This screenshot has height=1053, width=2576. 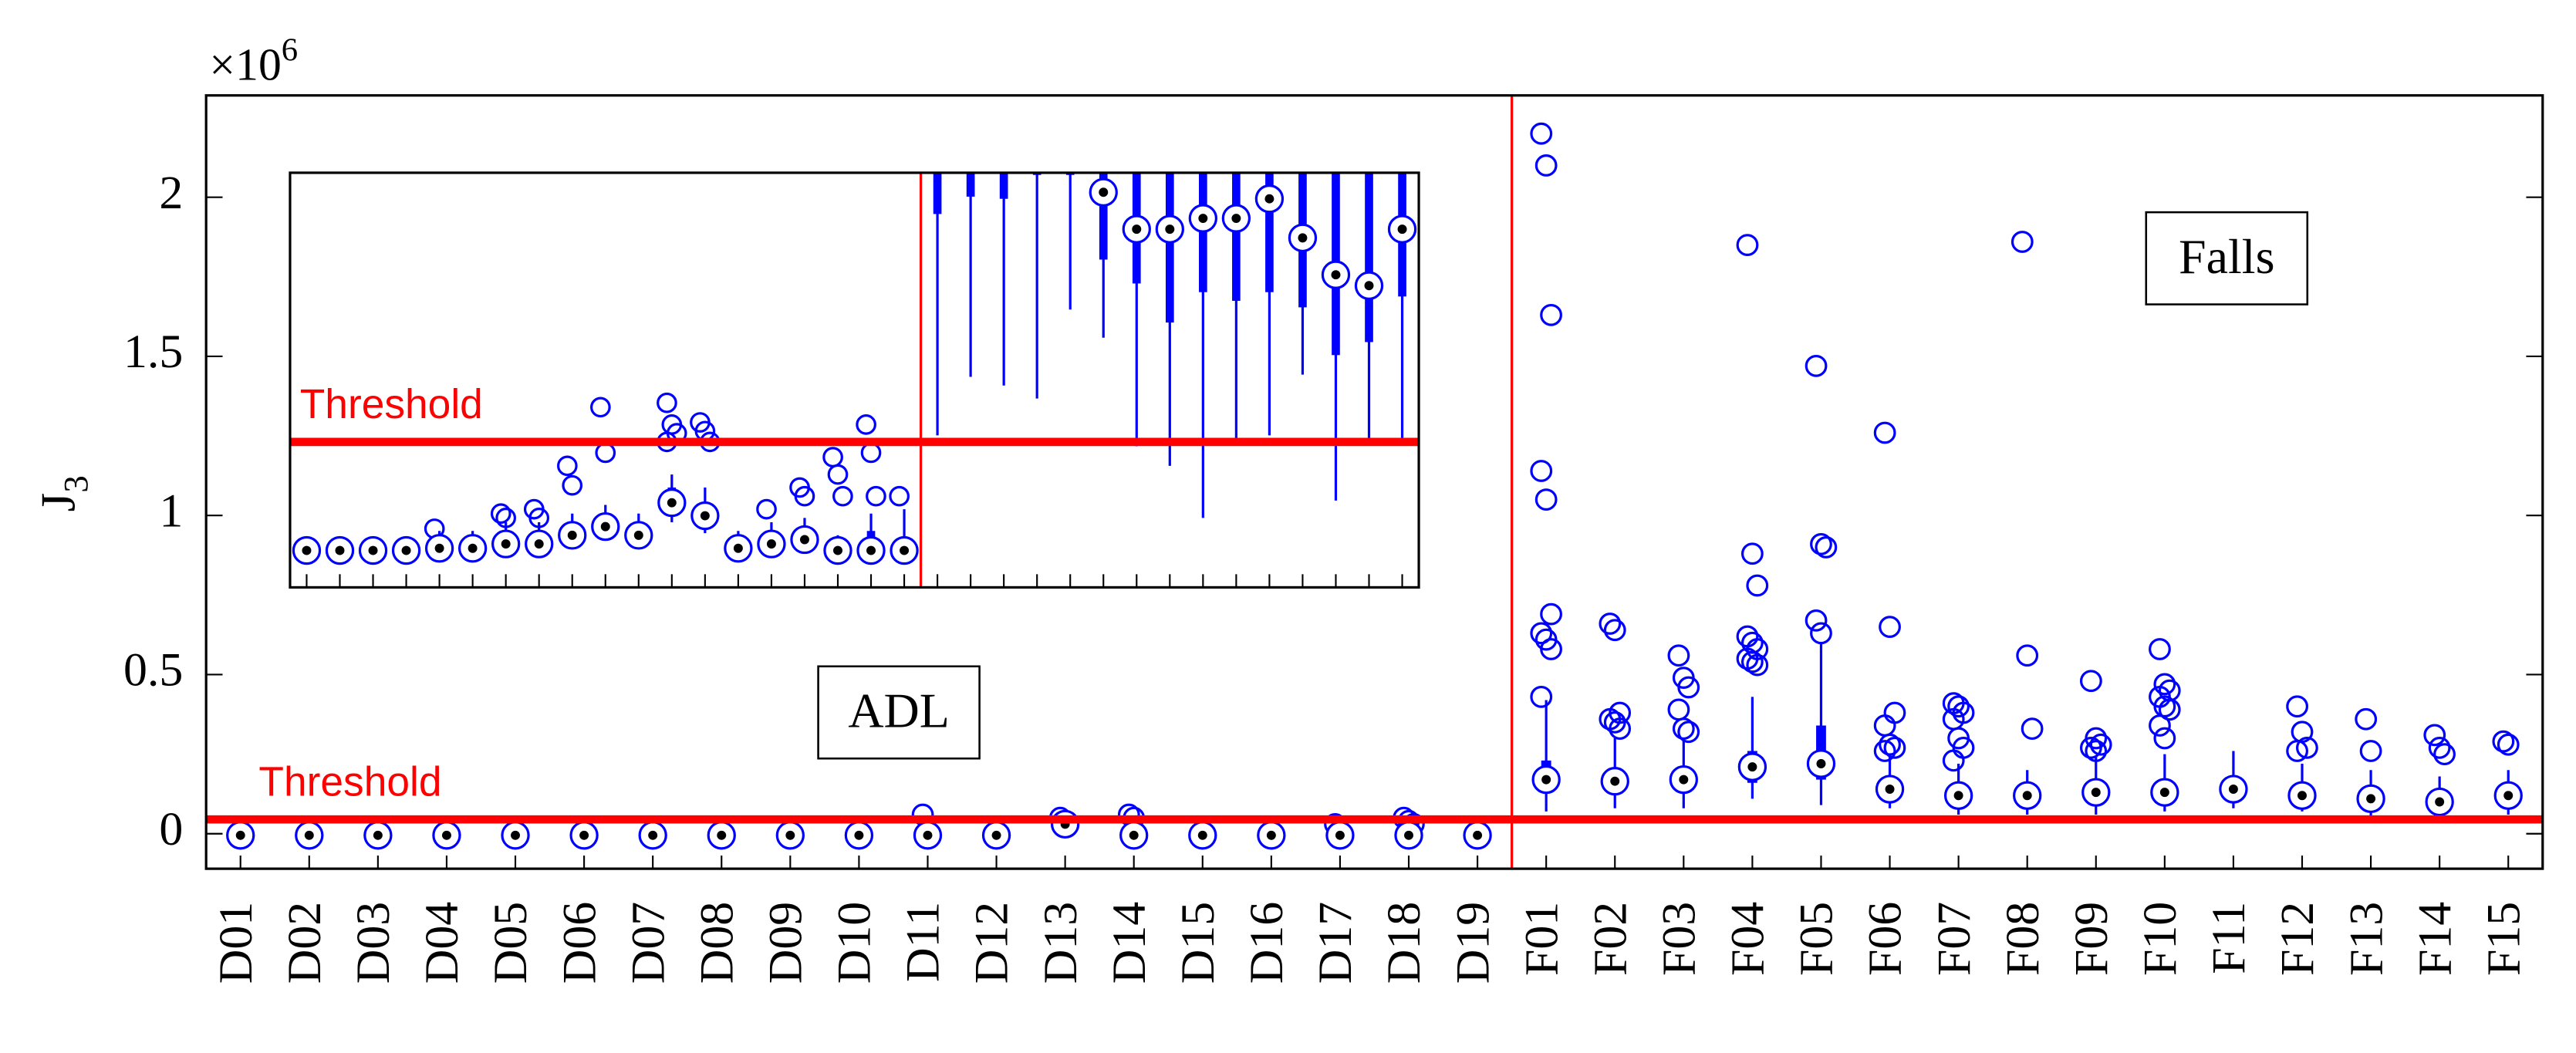 What do you see at coordinates (62, 493) in the screenshot?
I see `y-axis-label: J3` at bounding box center [62, 493].